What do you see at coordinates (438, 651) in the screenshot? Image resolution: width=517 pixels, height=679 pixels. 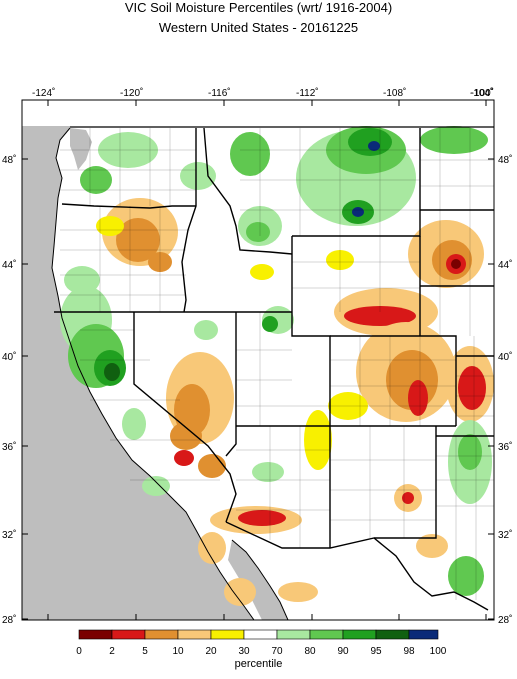 I see `legend-tick-label: 100` at bounding box center [438, 651].